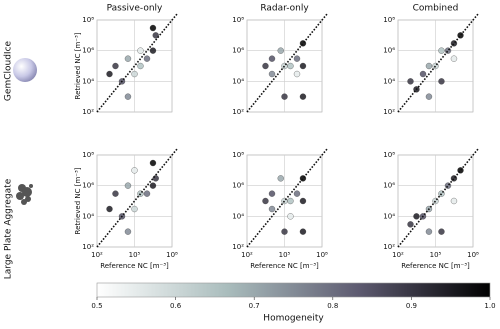 The image size is (500, 329). I want to click on colorbar-tick-label: 0.7, so click(254, 306).